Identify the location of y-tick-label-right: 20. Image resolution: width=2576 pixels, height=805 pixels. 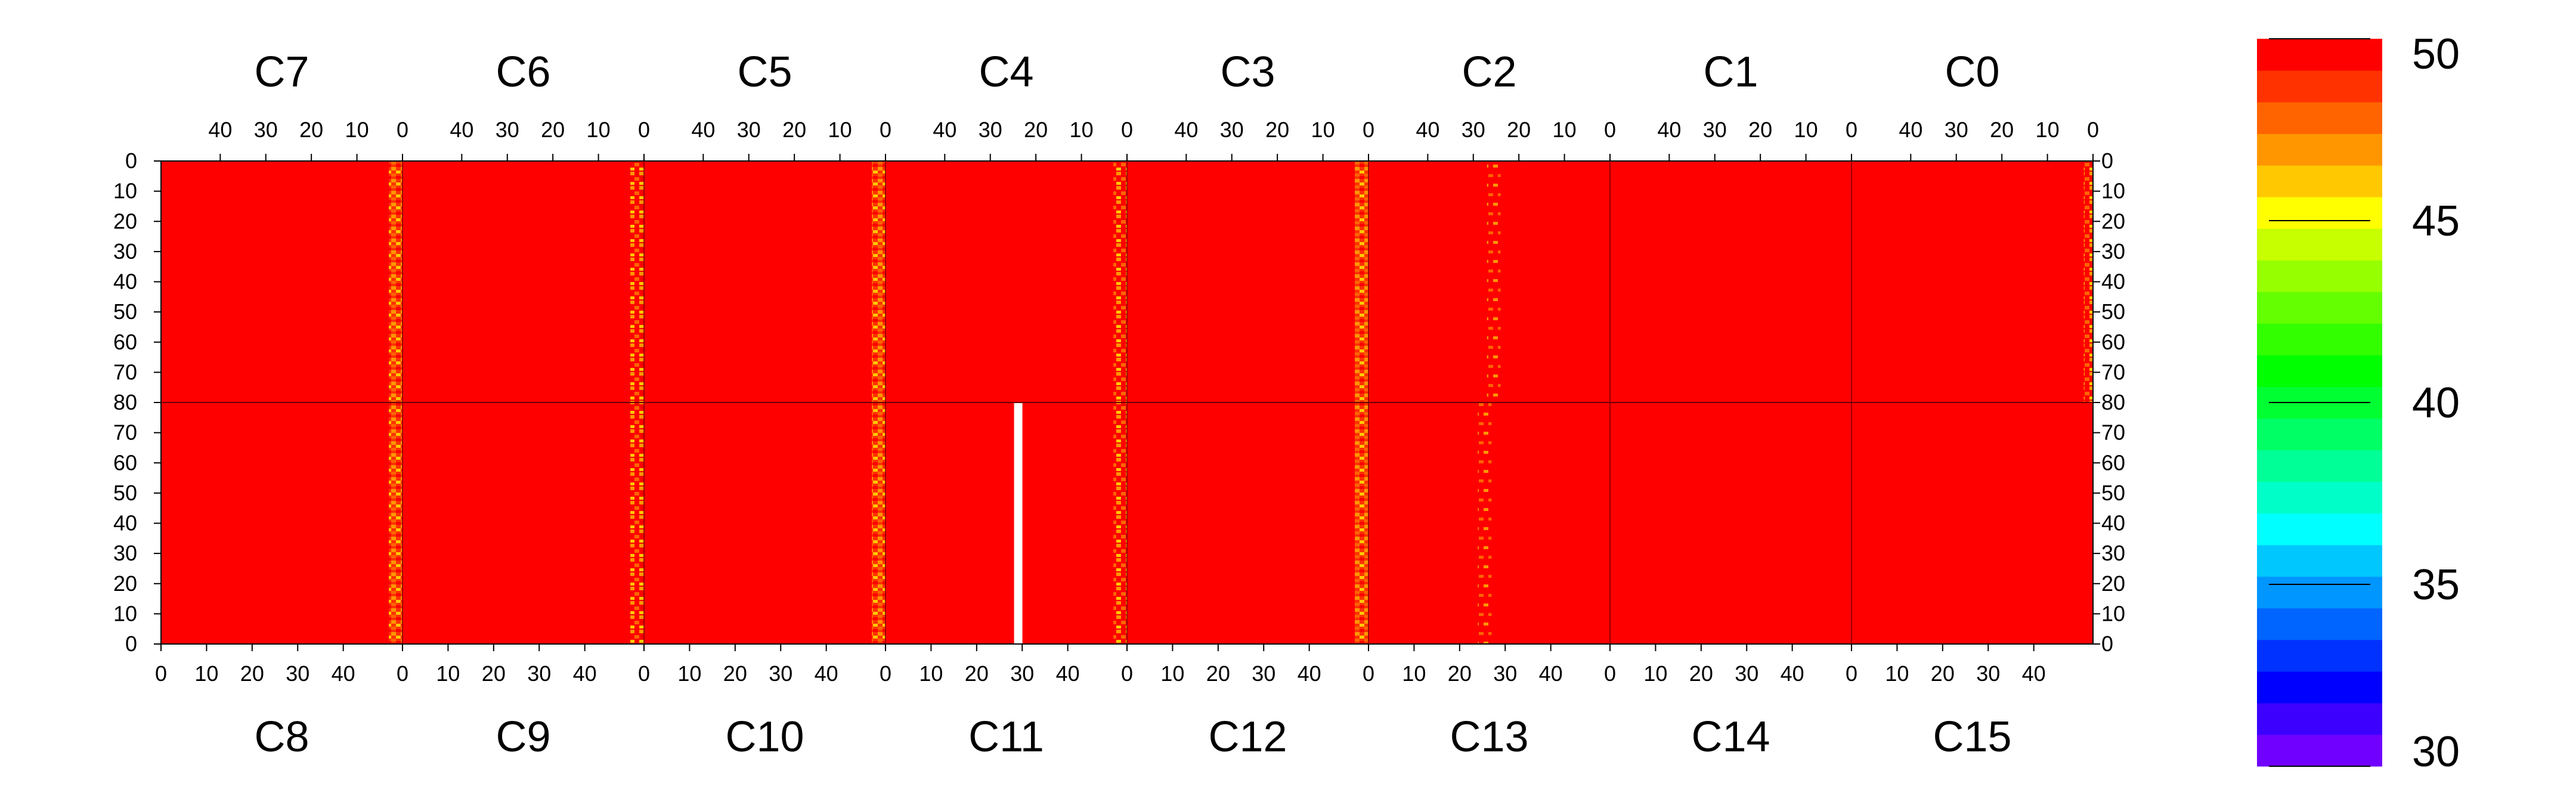
(2113, 221).